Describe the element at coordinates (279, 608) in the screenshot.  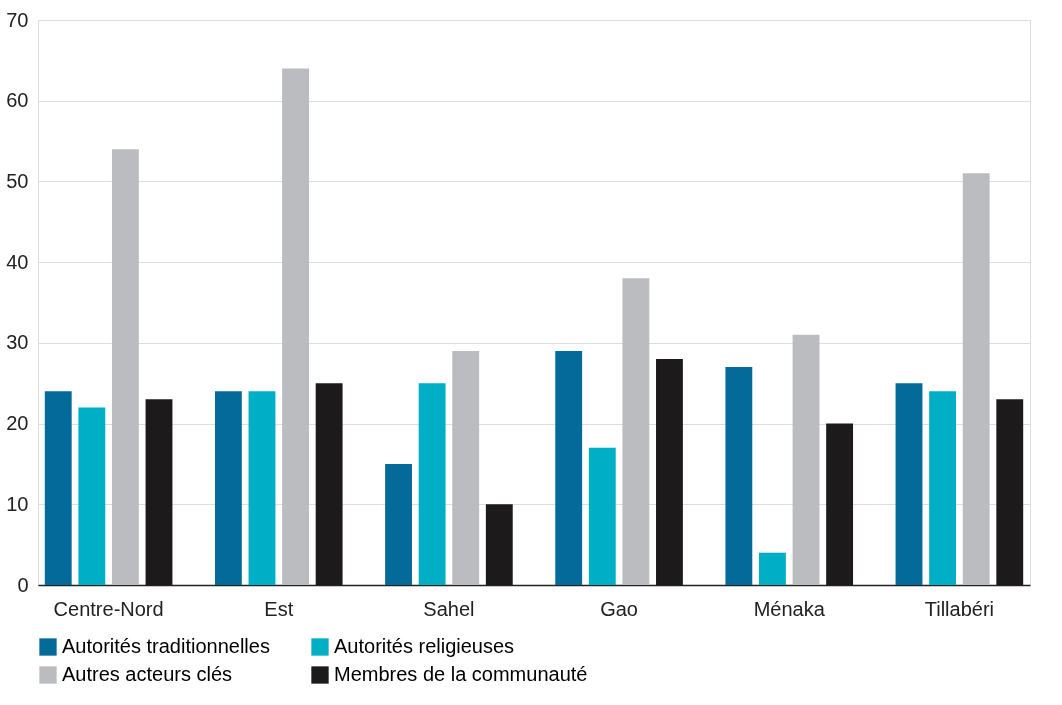
I see `x-tick-label: Est` at that location.